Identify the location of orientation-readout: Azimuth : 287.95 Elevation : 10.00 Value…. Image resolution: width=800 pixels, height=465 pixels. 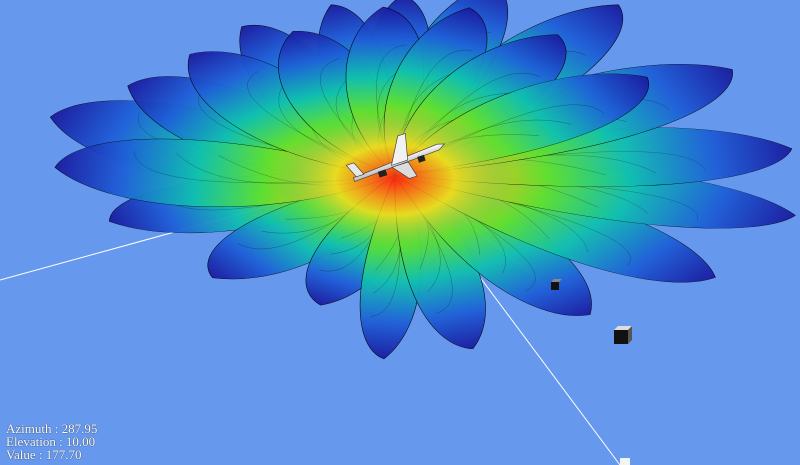
(51, 441).